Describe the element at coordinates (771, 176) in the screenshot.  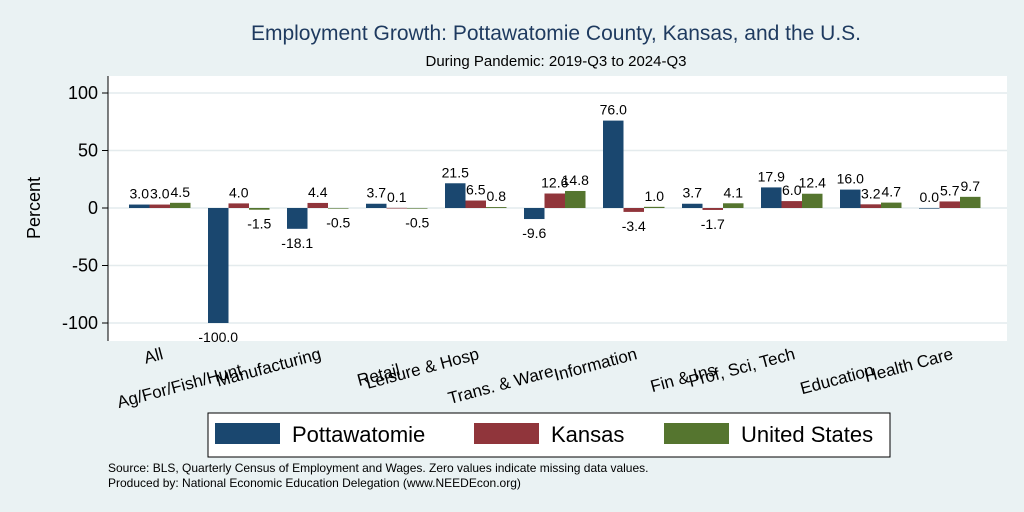
I see `data-label: 17.9` at that location.